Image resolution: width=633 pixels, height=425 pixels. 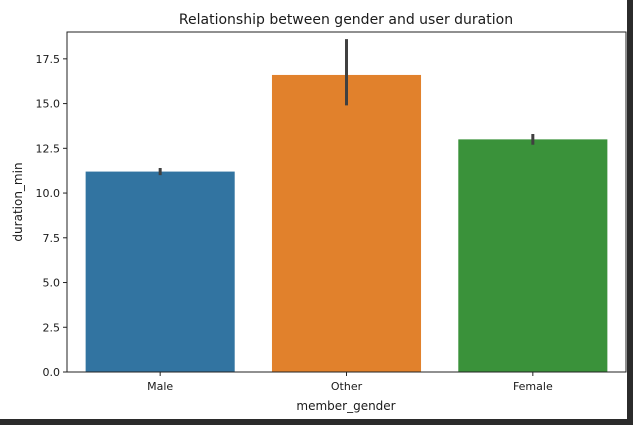 What do you see at coordinates (48, 193) in the screenshot?
I see `y-tick-label: 10.0` at bounding box center [48, 193].